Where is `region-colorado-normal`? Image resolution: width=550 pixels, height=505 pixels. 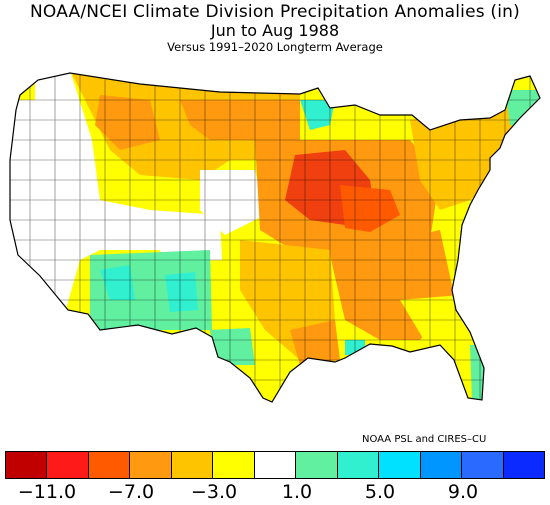 region-colorado-normal is located at coordinates (186, 236).